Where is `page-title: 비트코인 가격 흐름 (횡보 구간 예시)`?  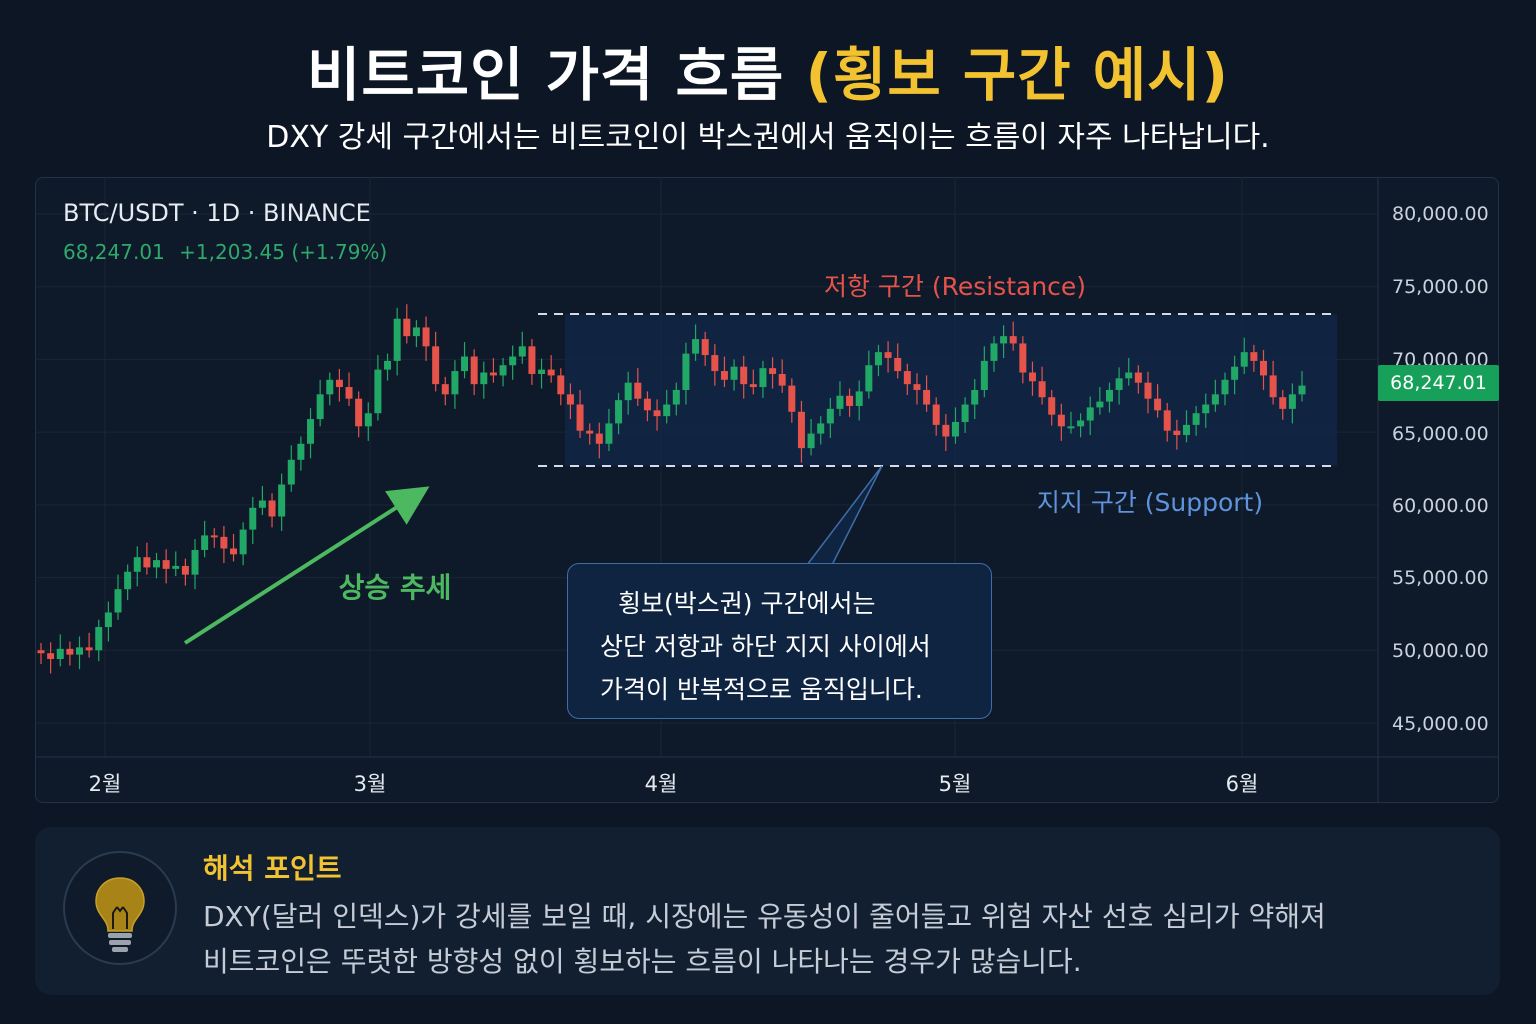 page-title: 비트코인 가격 흐름 (횡보 구간 예시) is located at coordinates (768, 70).